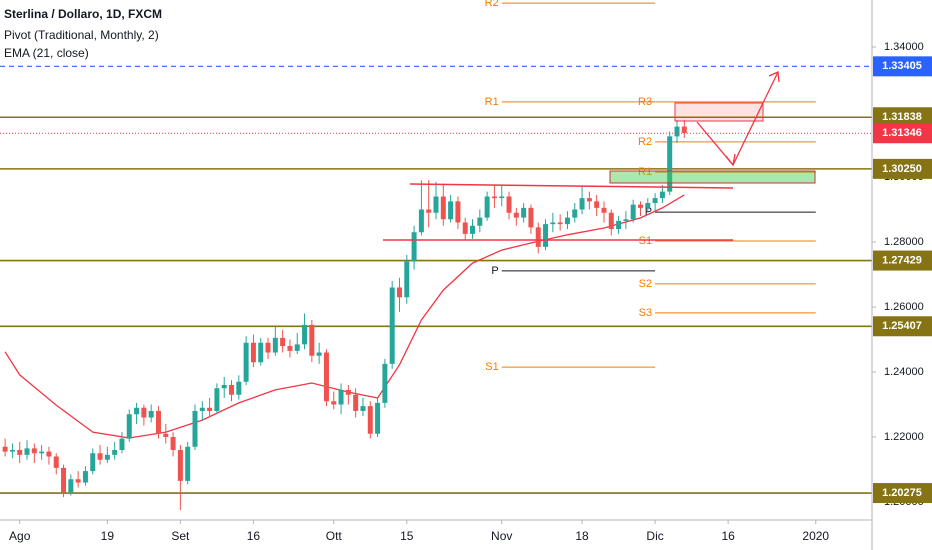 This screenshot has height=550, width=932. Describe the element at coordinates (904, 307) in the screenshot. I see `y-tick-label: 1.26000` at that location.